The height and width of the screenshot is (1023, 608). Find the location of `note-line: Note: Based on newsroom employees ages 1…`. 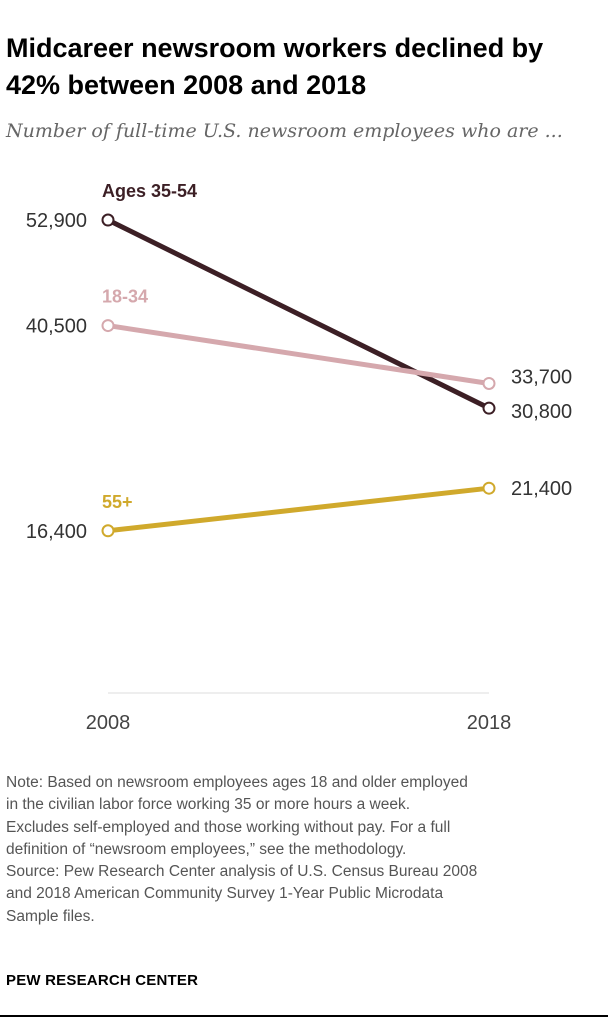

note-line: Note: Based on newsroom employees ages 1… is located at coordinates (237, 782).